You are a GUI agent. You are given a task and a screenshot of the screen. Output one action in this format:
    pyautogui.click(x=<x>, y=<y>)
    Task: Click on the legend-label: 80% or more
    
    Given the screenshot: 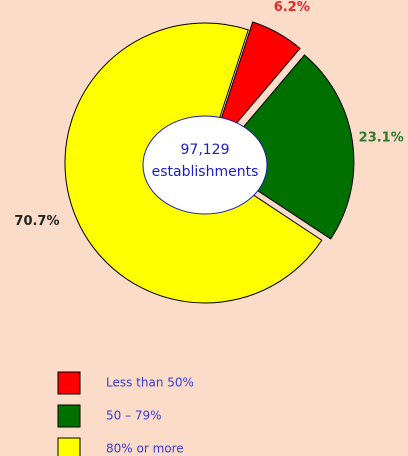 What is the action you would take?
    pyautogui.click(x=145, y=449)
    